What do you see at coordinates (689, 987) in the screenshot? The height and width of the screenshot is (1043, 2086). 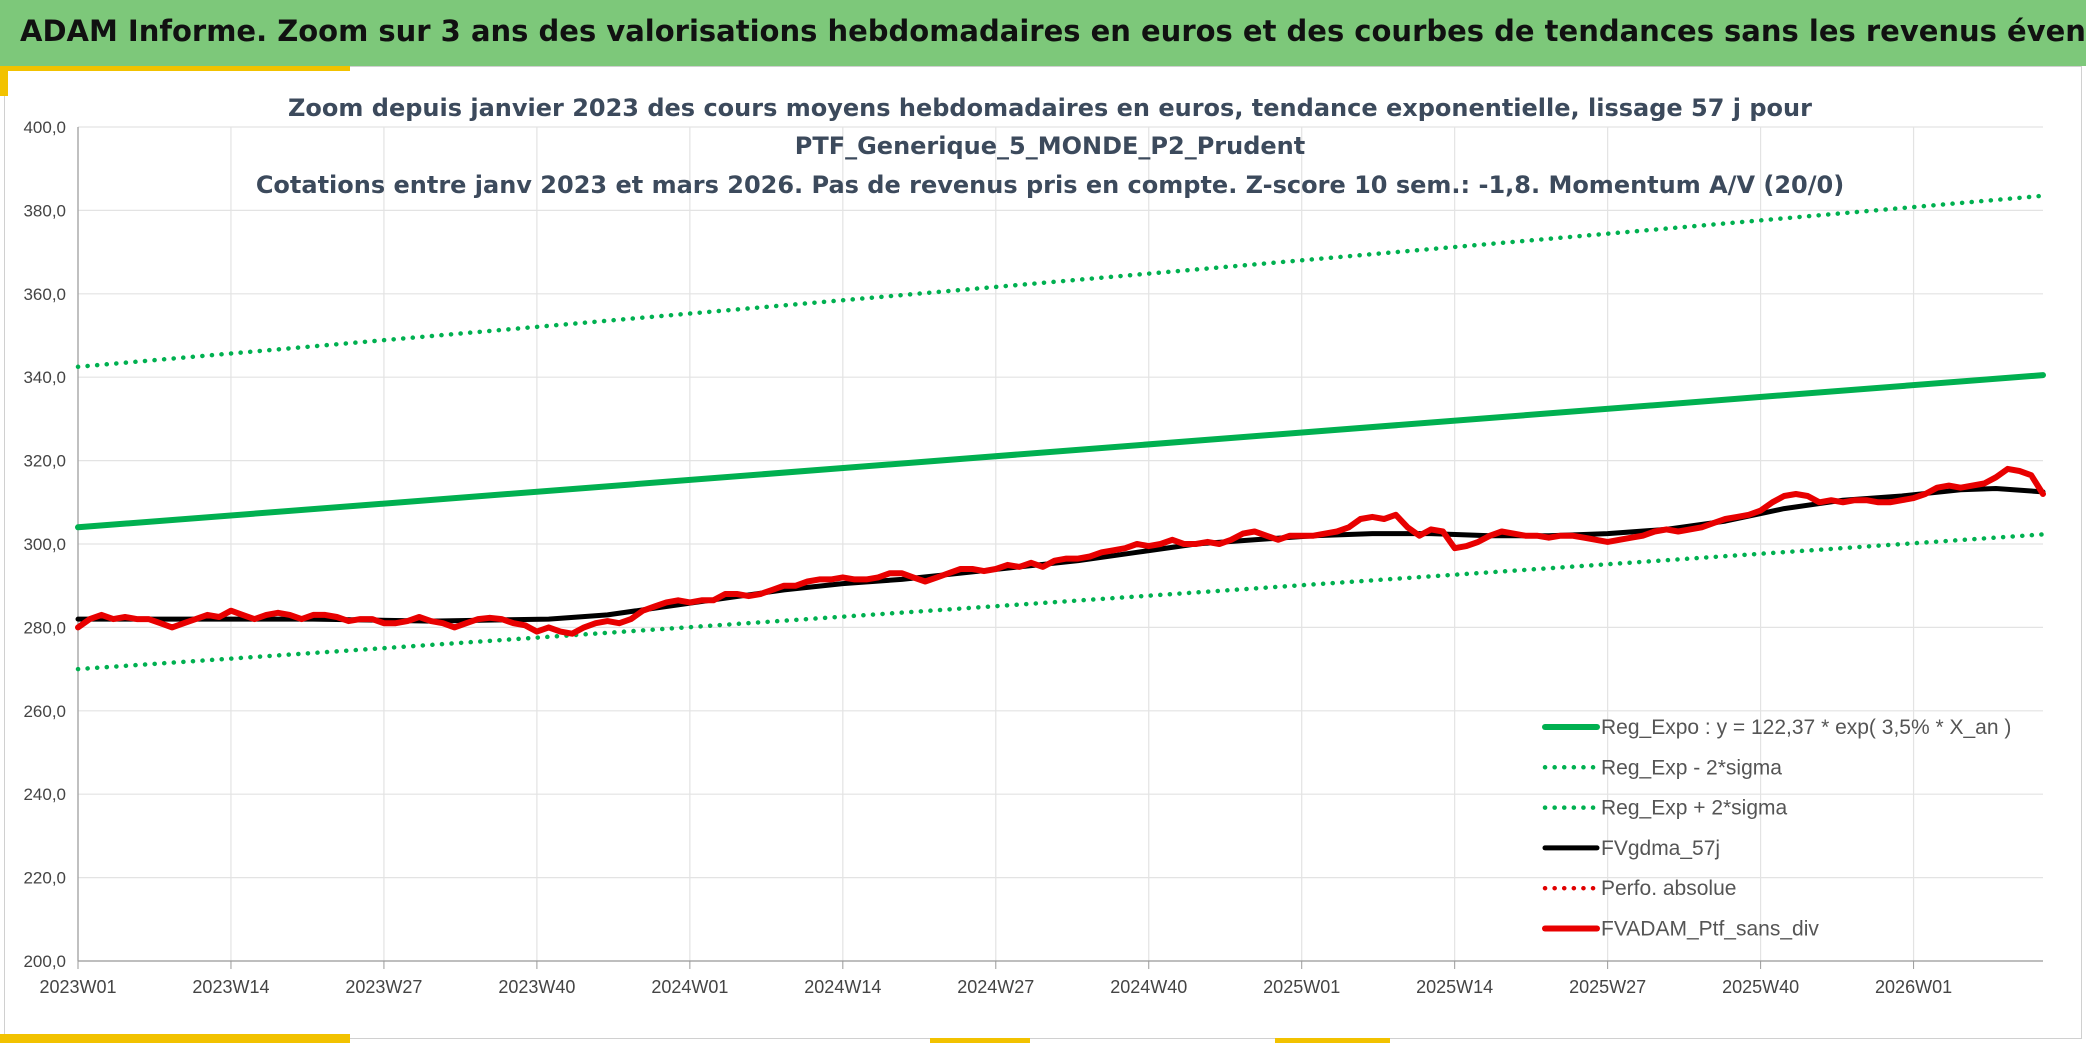 I see `x-tick-label: 2024W01` at bounding box center [689, 987].